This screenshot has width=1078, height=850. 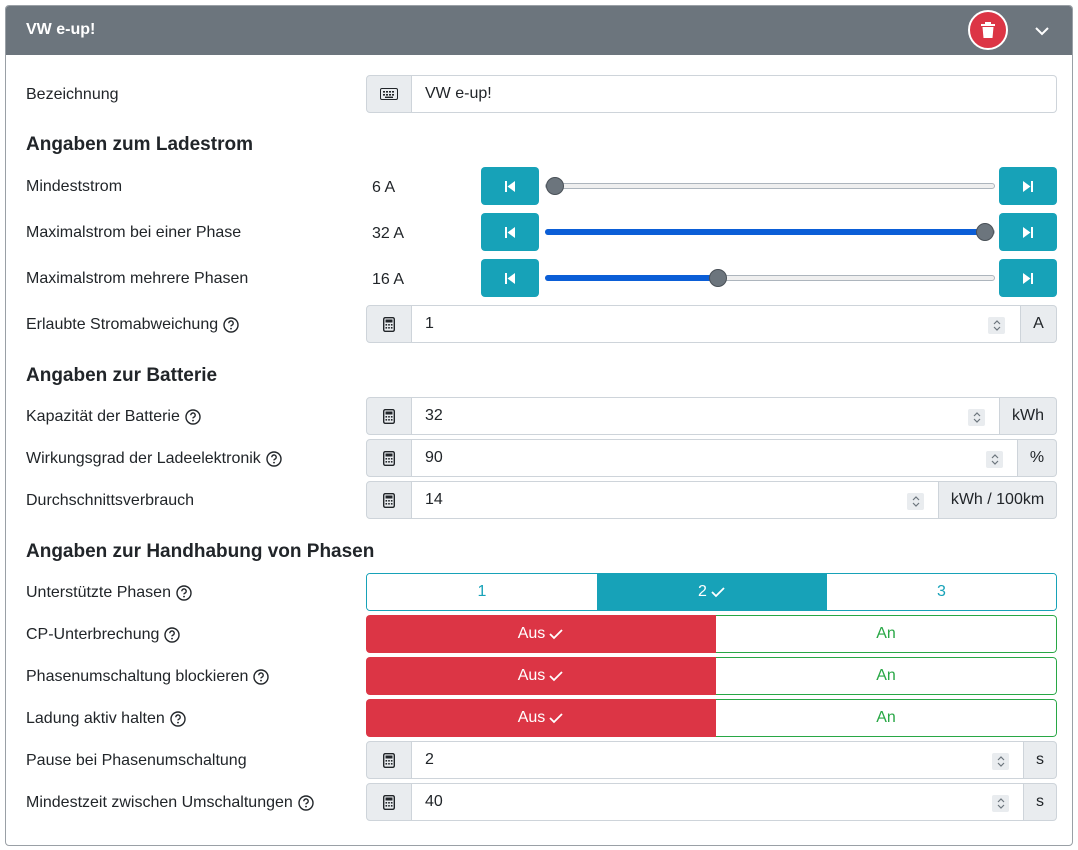 I want to click on pause-group: 2 s, so click(x=711, y=760).